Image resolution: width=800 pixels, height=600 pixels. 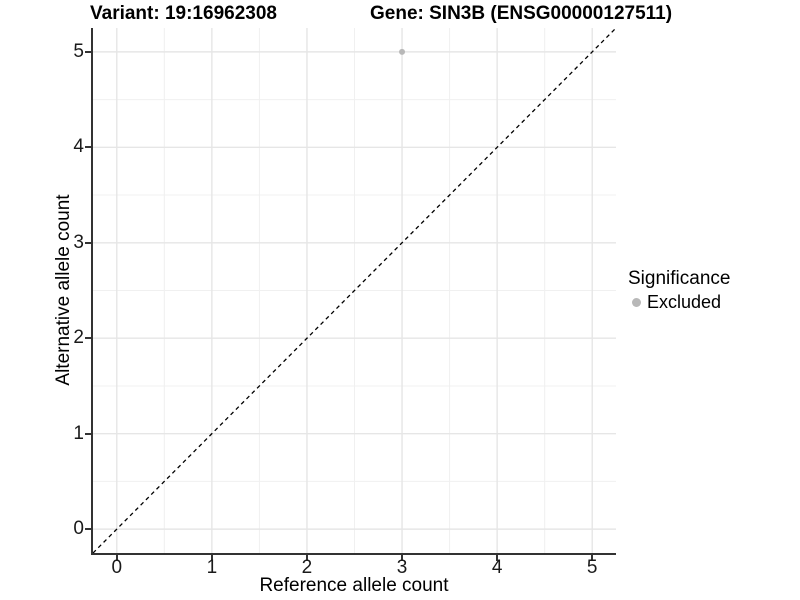 I want to click on data-point-excluded, so click(x=402, y=51).